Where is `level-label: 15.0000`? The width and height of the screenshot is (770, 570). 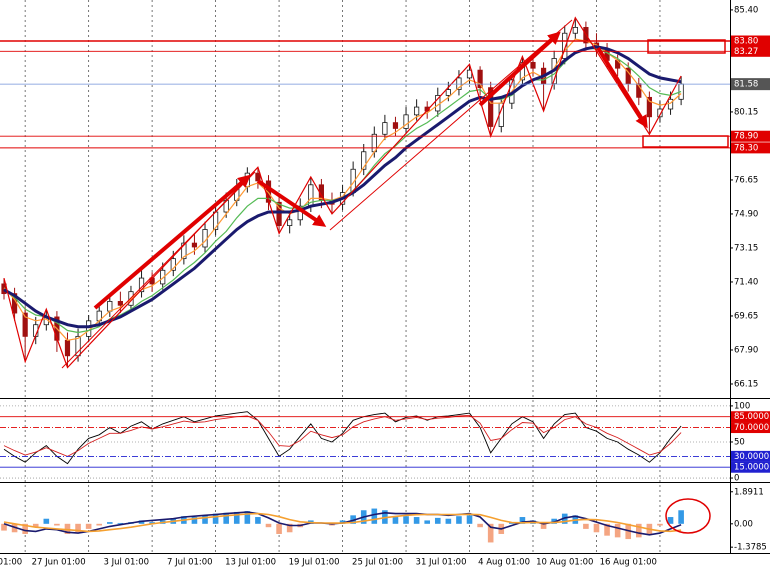 level-label: 15.0000 is located at coordinates (751, 468).